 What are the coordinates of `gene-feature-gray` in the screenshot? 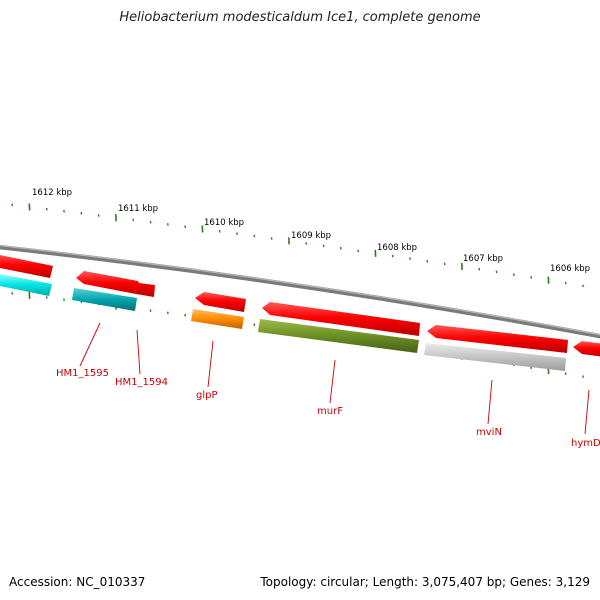 It's located at (495, 357).